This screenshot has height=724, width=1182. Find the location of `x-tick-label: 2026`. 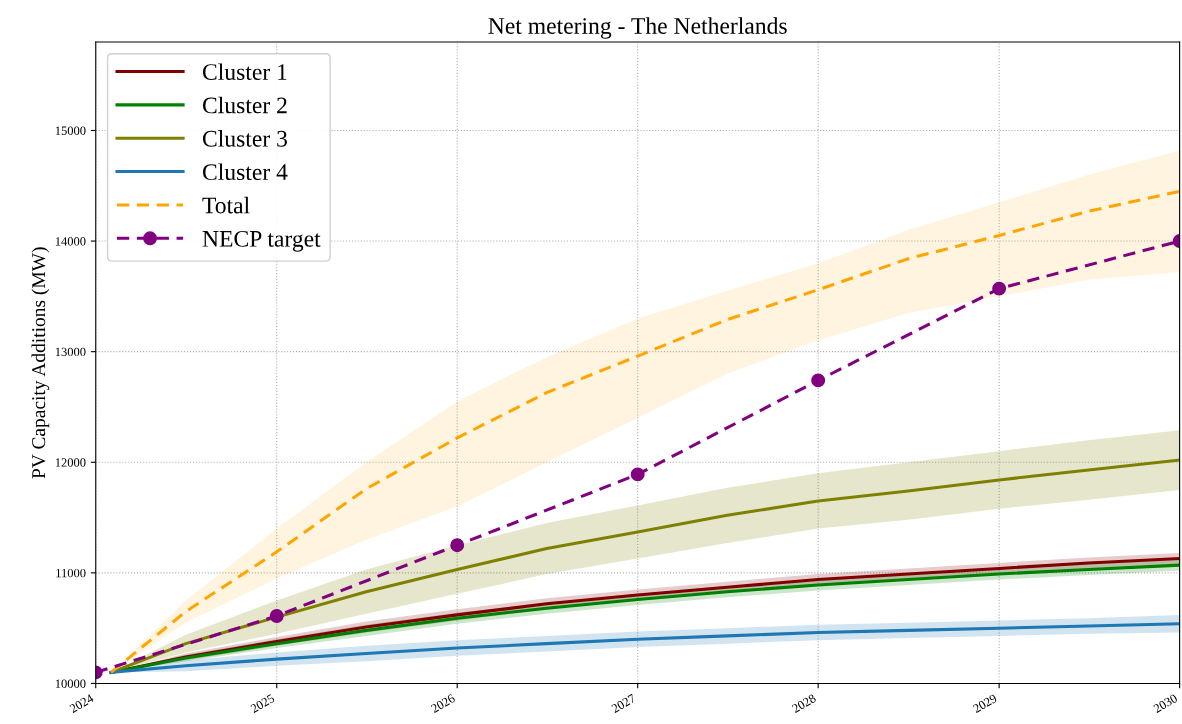

x-tick-label: 2026 is located at coordinates (443, 703).